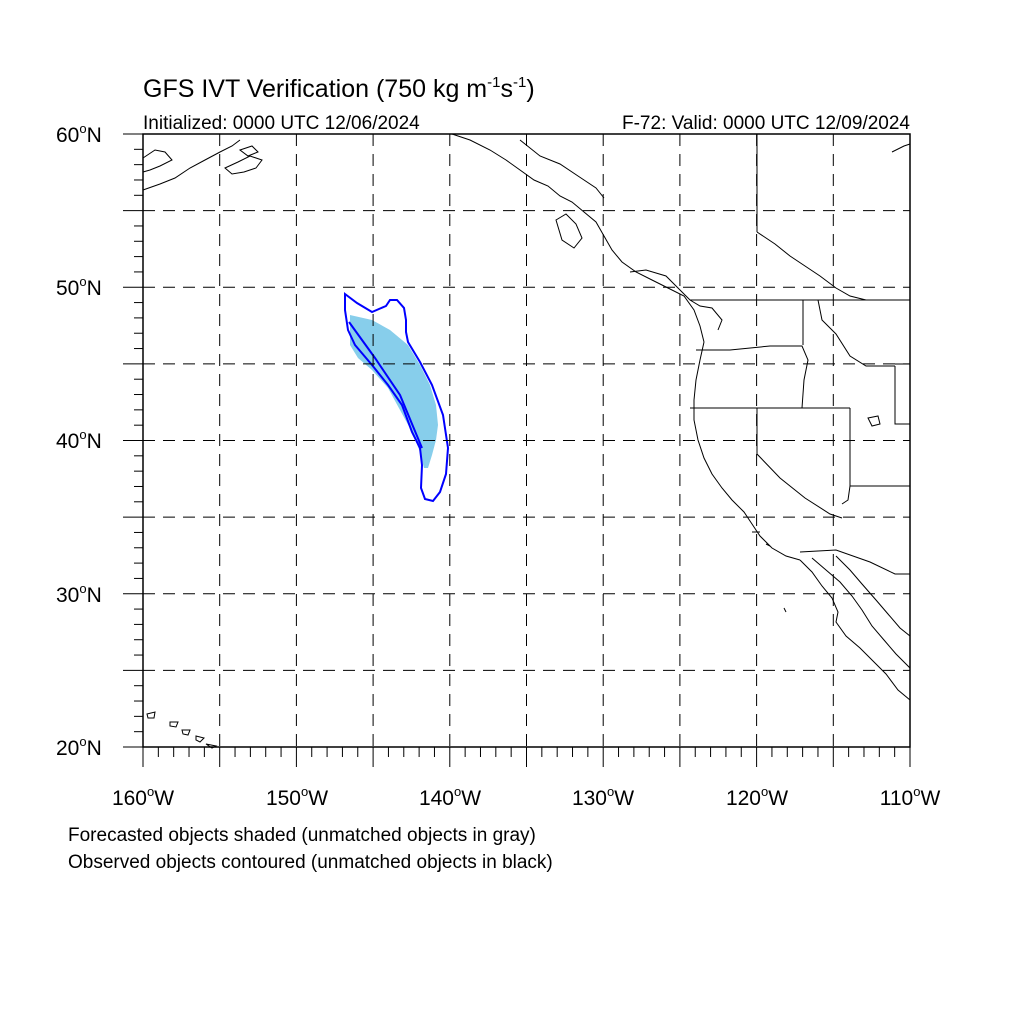 This screenshot has height=1024, width=1024. I want to click on lat-label-40: 40oN, so click(79, 440).